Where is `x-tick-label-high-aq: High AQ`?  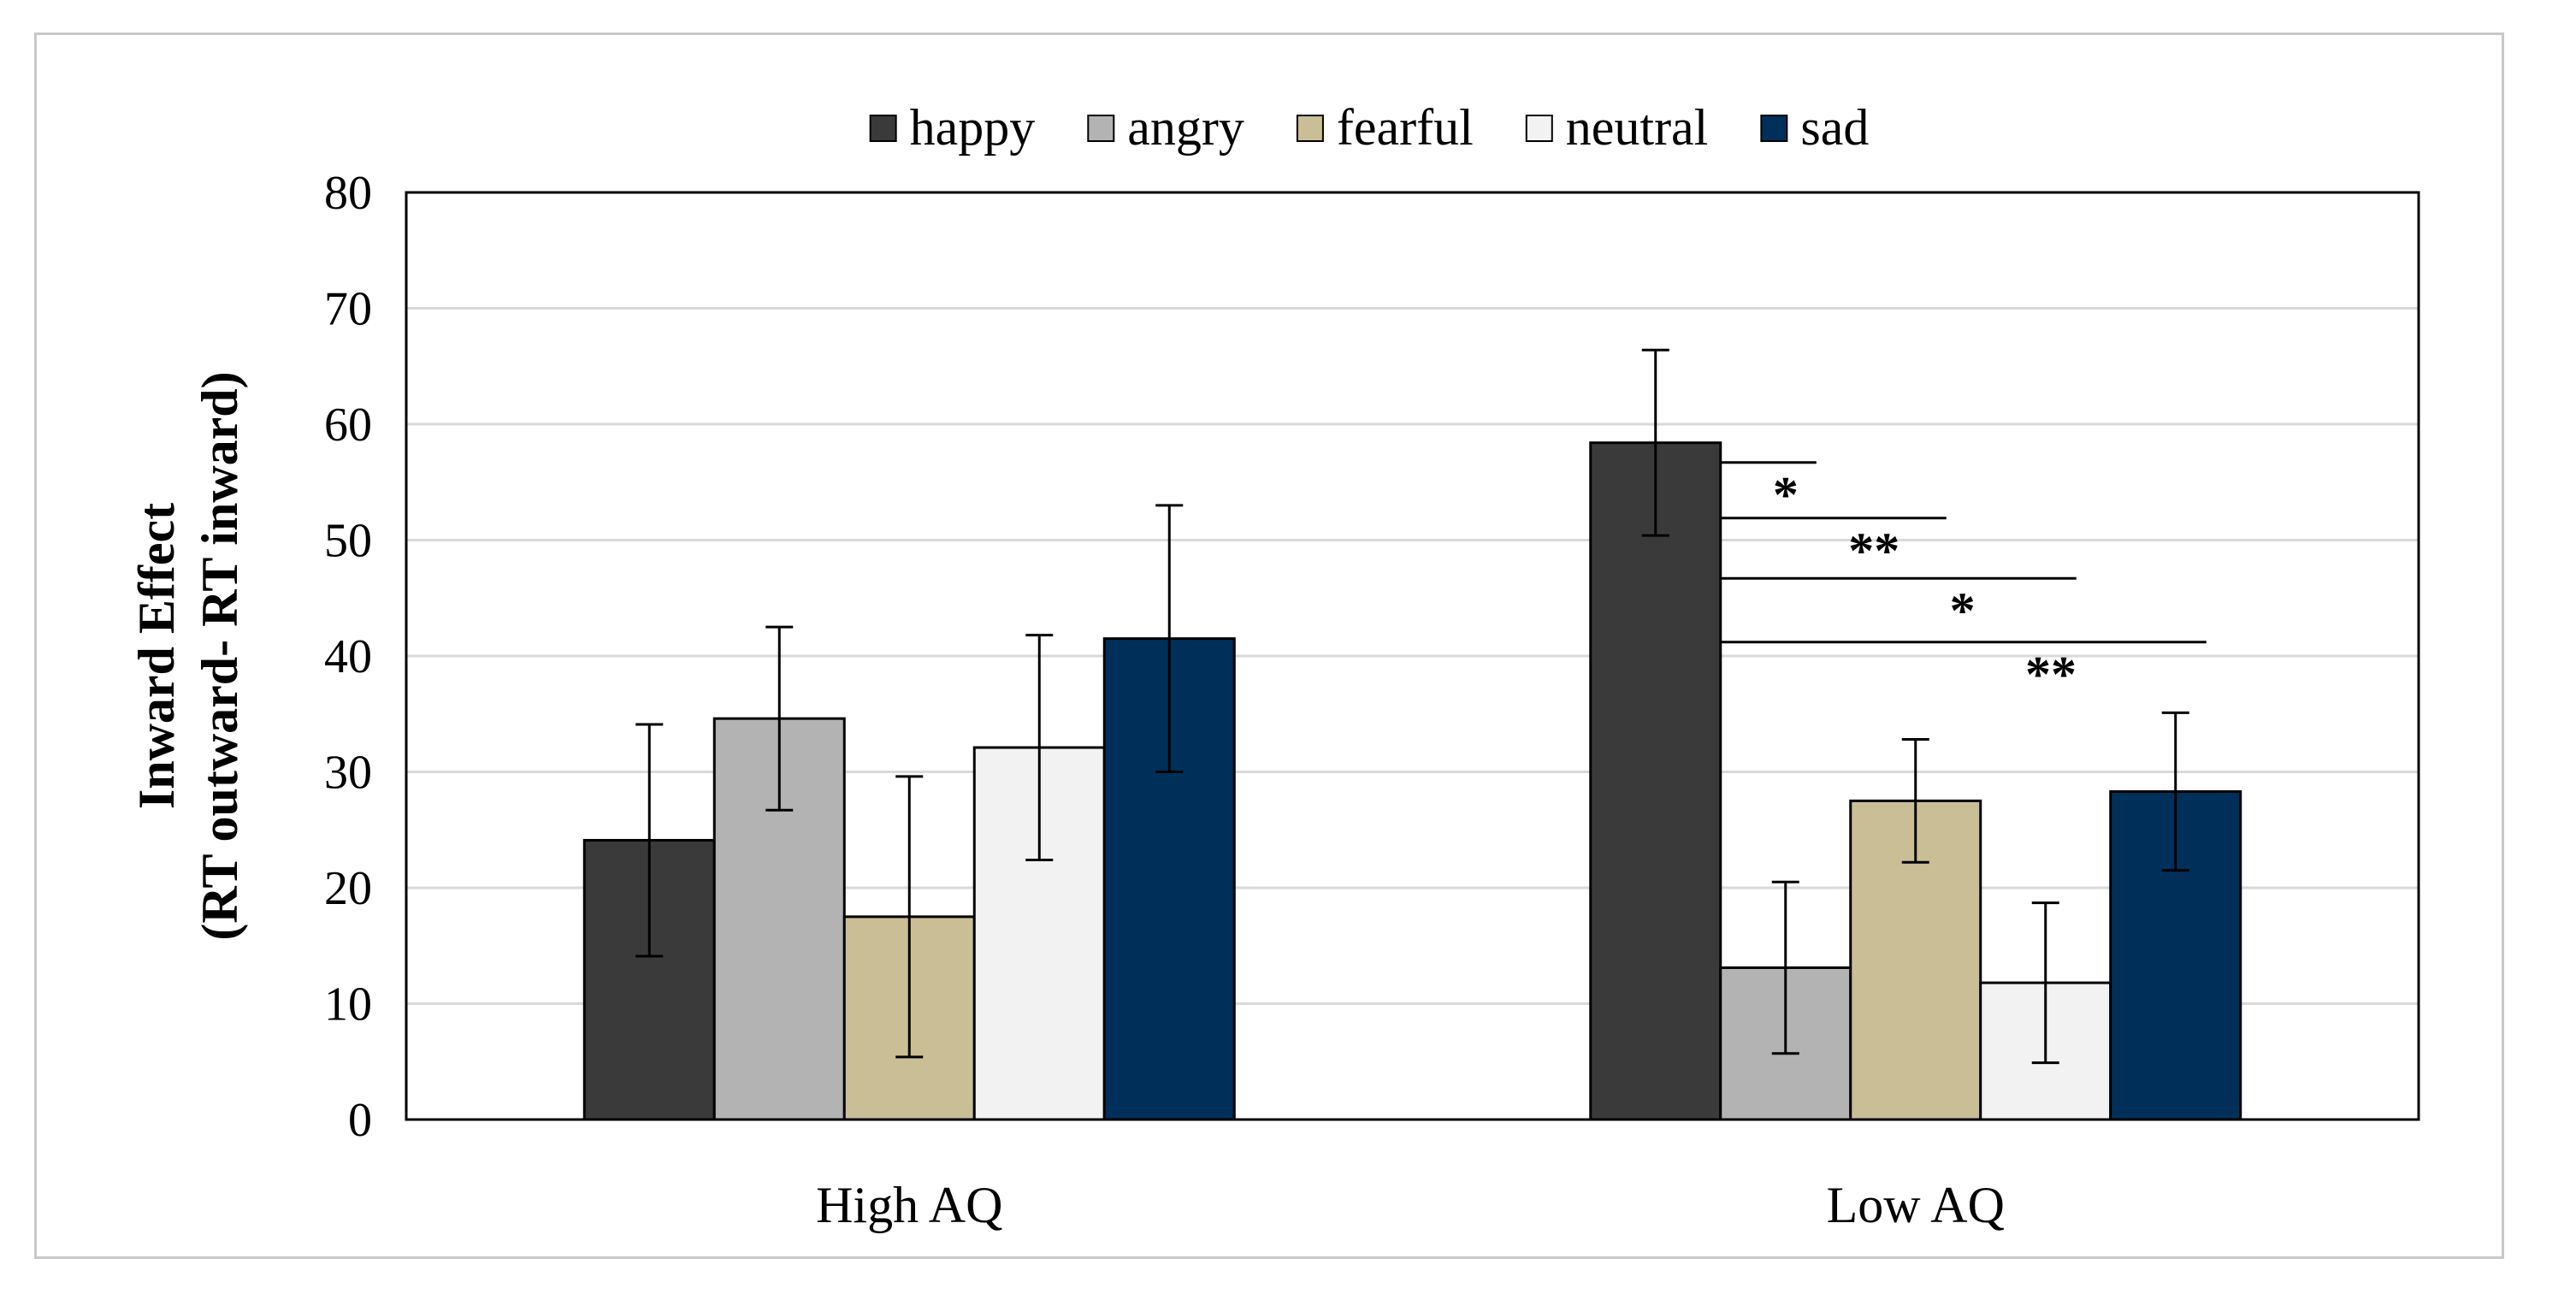 x-tick-label-high-aq: High AQ is located at coordinates (909, 1205).